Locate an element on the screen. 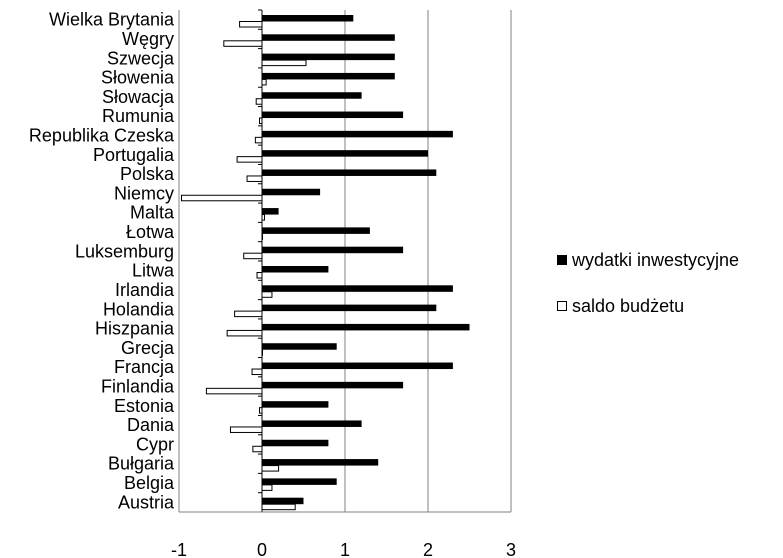 This screenshot has height=558, width=783. category-label: Szwecja is located at coordinates (141, 58).